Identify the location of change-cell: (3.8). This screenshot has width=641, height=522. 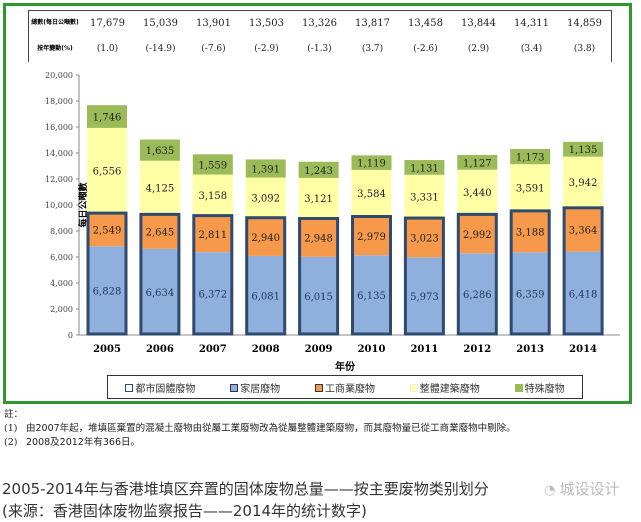
(584, 49).